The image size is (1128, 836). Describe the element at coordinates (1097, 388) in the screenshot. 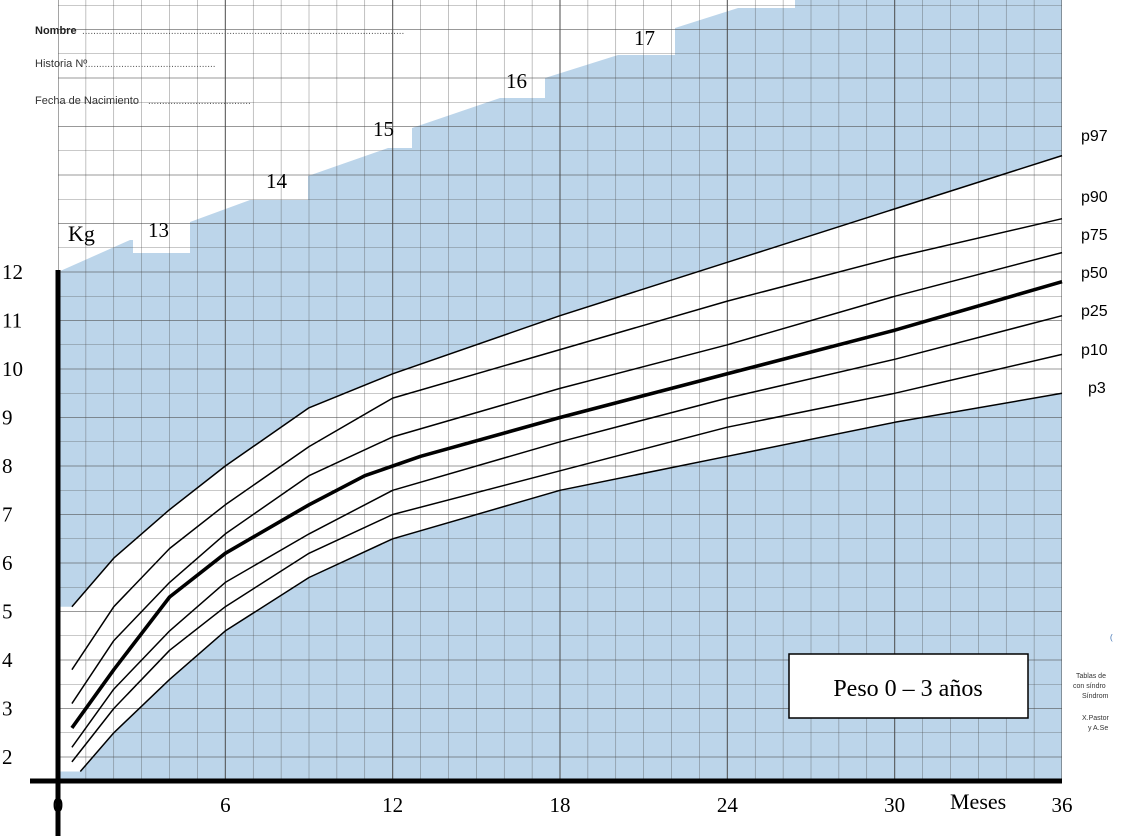

I see `series-label-p3: p3` at that location.